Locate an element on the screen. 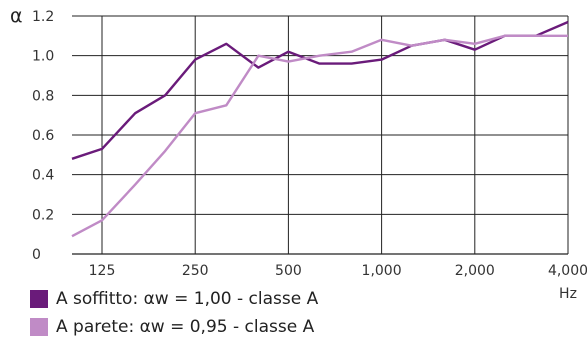 The image size is (587, 345). x-axis-label: Hz is located at coordinates (568, 294).